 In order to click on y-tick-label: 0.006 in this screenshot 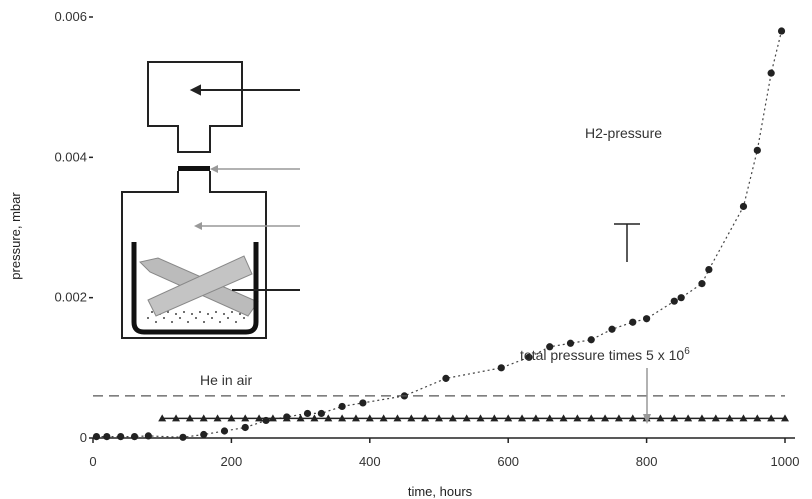, I will do `click(70, 16)`.